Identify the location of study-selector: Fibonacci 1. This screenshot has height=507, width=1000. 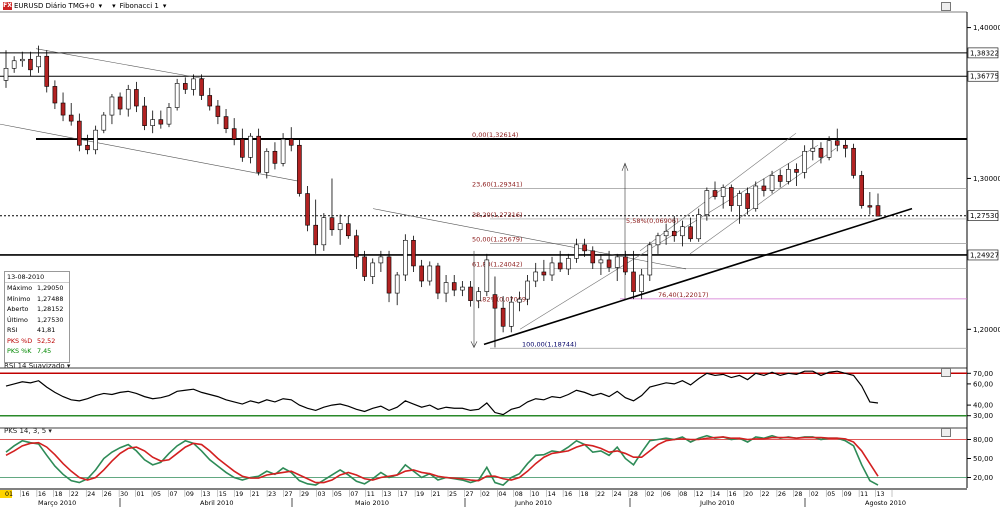
(139, 6).